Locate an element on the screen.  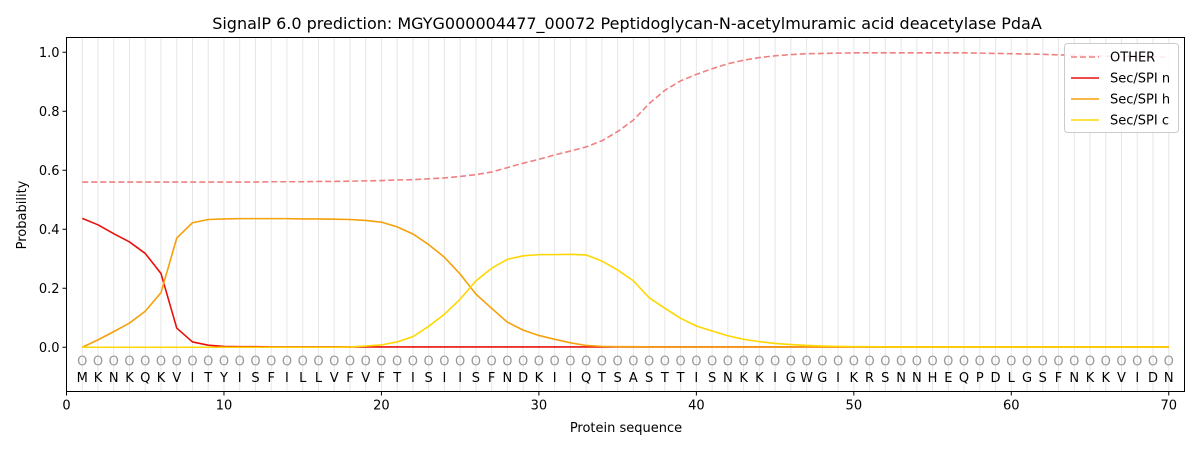
y-tick-label: 0.2 is located at coordinates (49, 289).